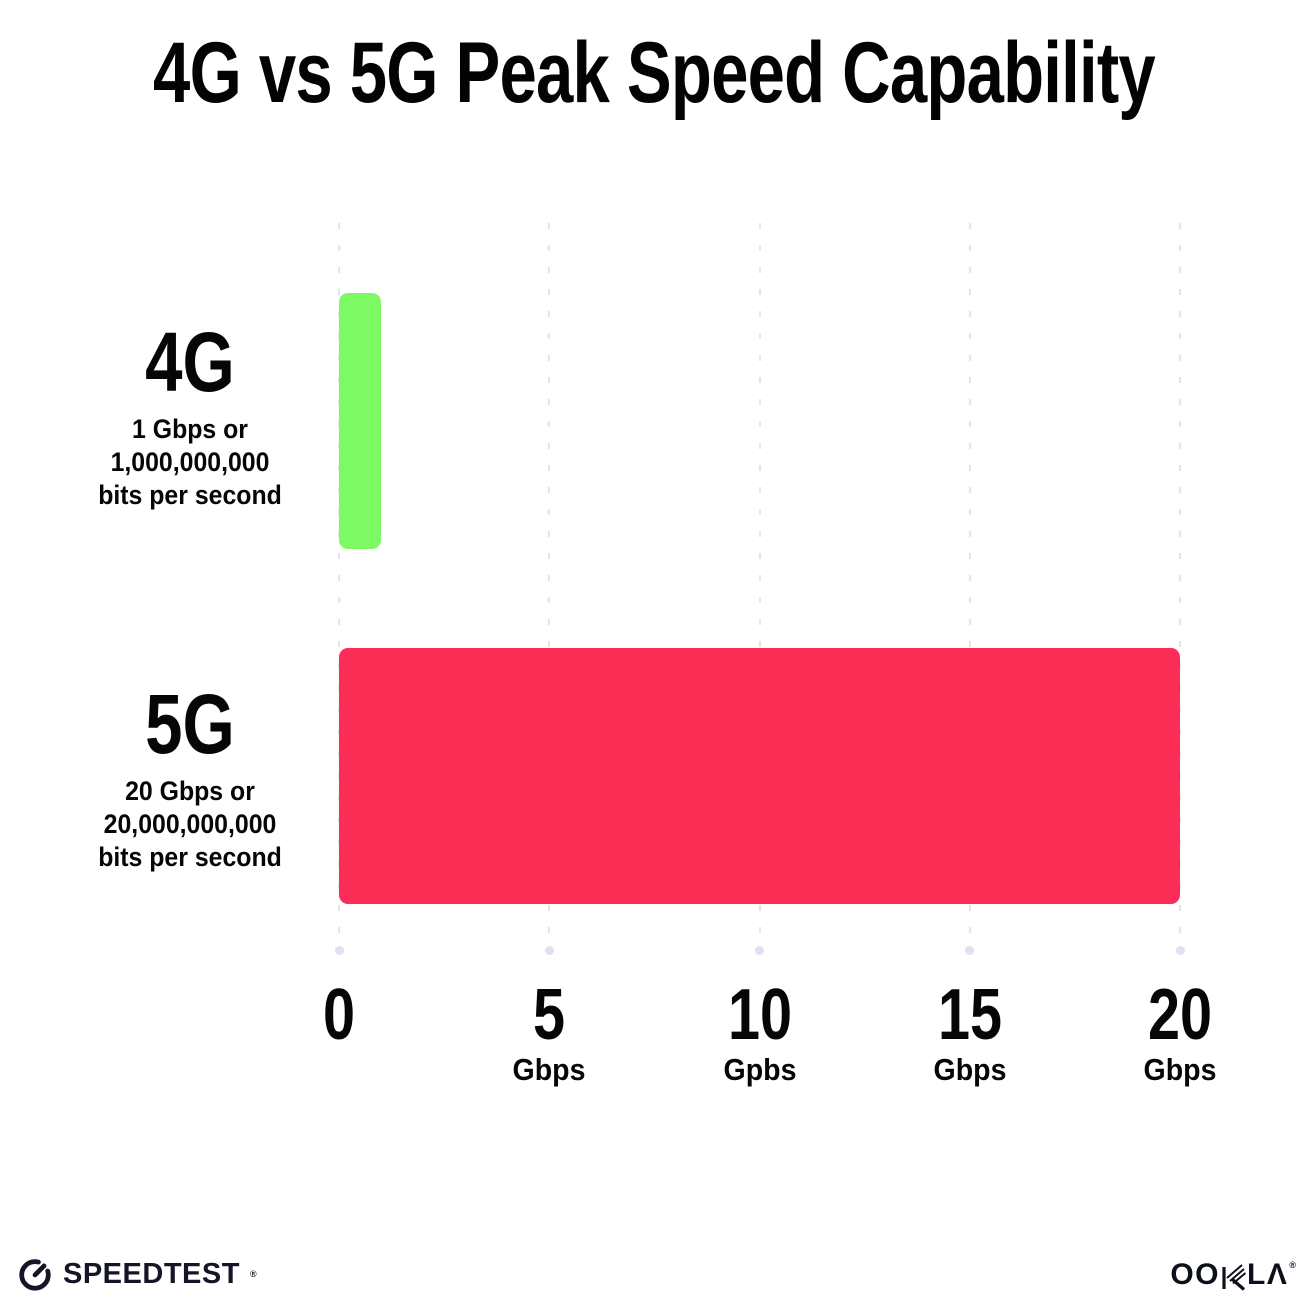 This screenshot has width=1308, height=1315. I want to click on x-axis-tick: 5 Gbps, so click(549, 1031).